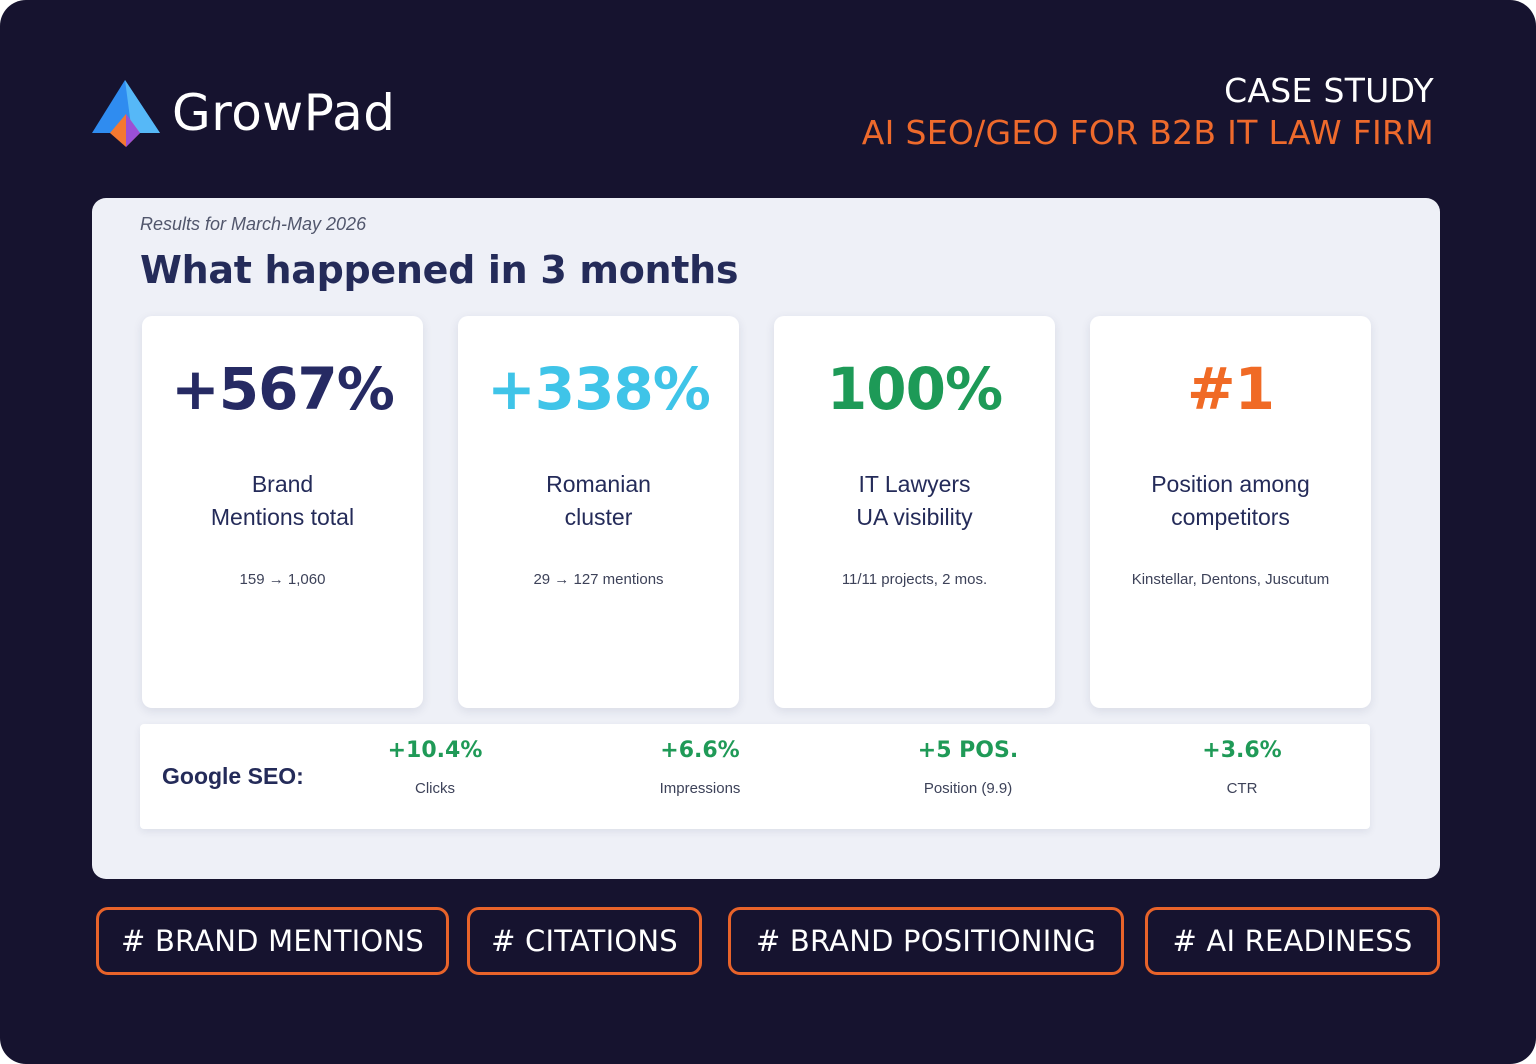 The height and width of the screenshot is (1064, 1536). Describe the element at coordinates (598, 501) in the screenshot. I see `stat-label: Romanian cluster` at that location.